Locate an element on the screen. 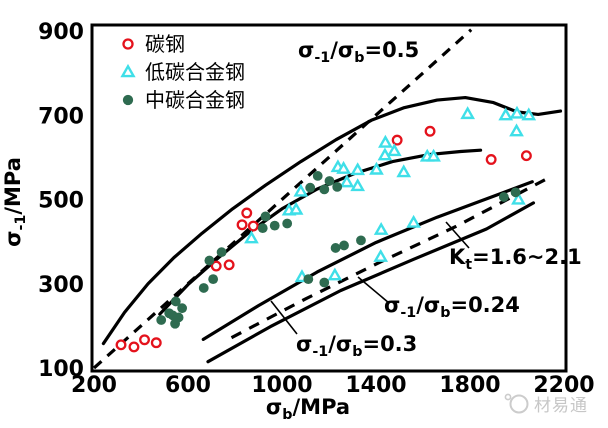 This screenshot has height=428, width=608. y-axis-tick-label: 900 is located at coordinates (61, 32).